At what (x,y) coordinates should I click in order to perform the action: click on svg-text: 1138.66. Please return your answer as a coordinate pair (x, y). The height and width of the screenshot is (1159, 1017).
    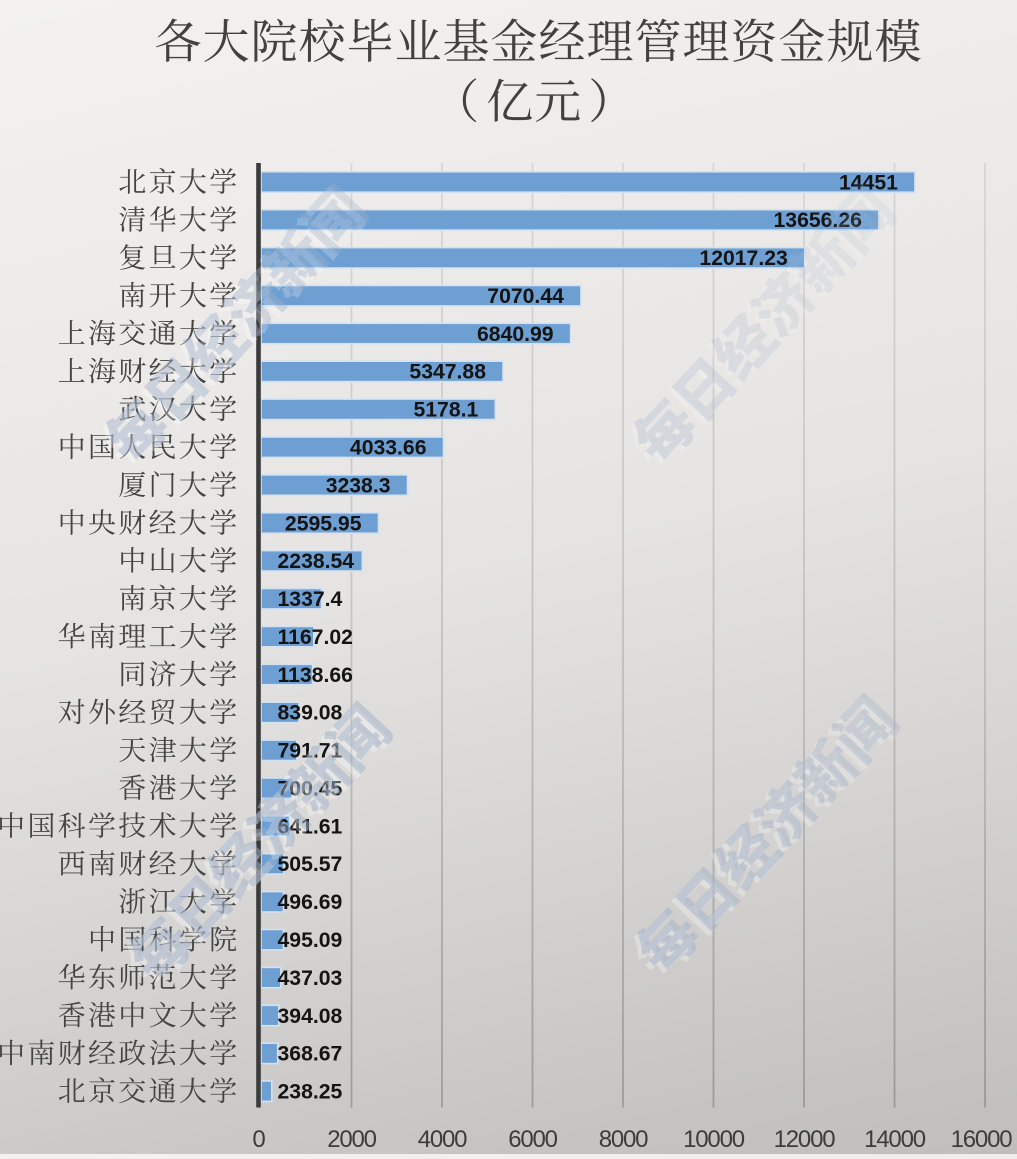
    Looking at the image, I should click on (316, 675).